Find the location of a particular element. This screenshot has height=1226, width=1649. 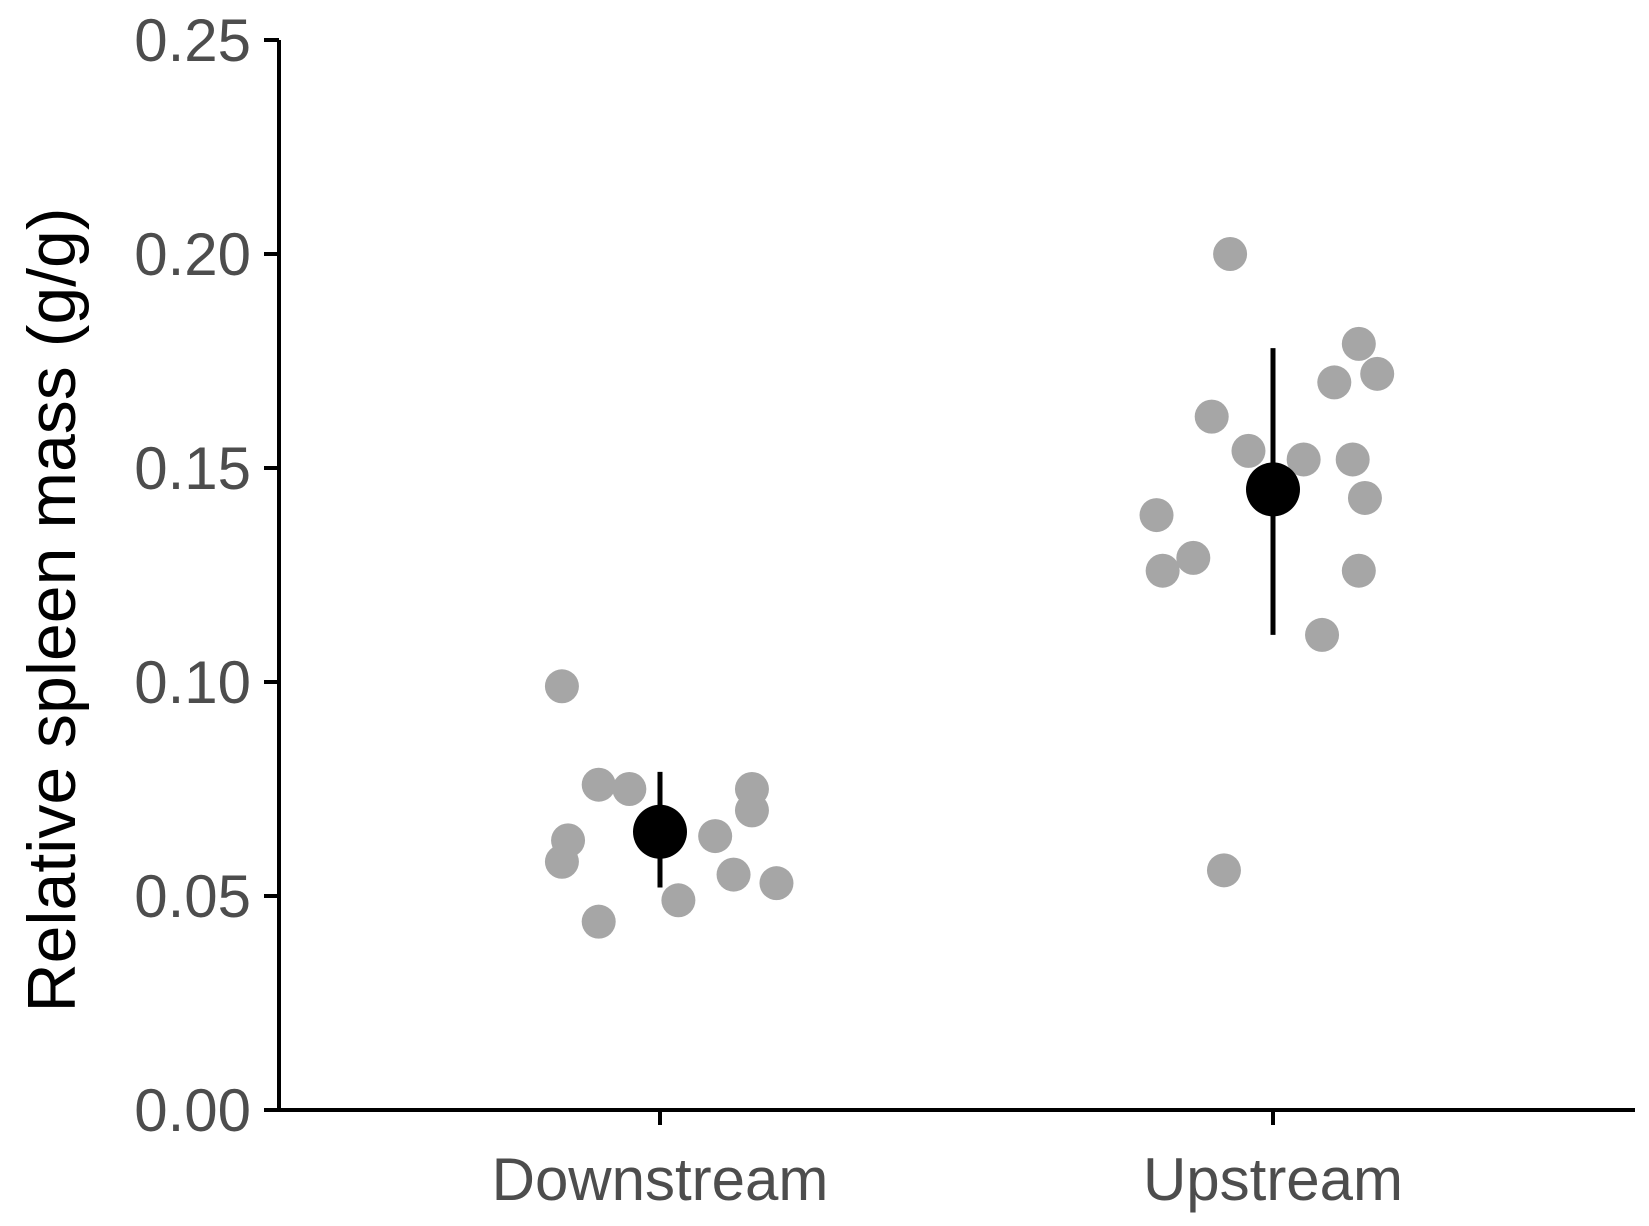

y-axis-title: Relative spleen mass (g/g) is located at coordinates (52, 609).